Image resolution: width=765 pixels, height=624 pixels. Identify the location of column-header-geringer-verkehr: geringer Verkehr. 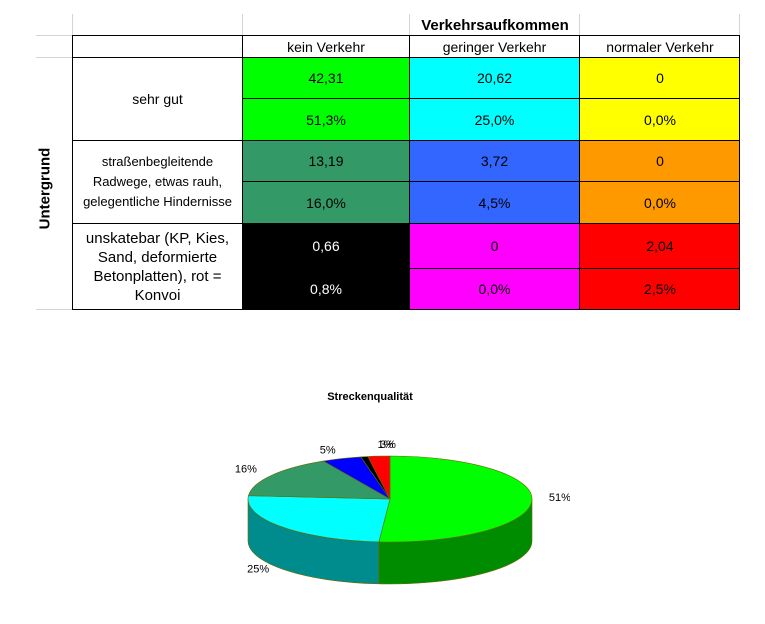
(494, 46).